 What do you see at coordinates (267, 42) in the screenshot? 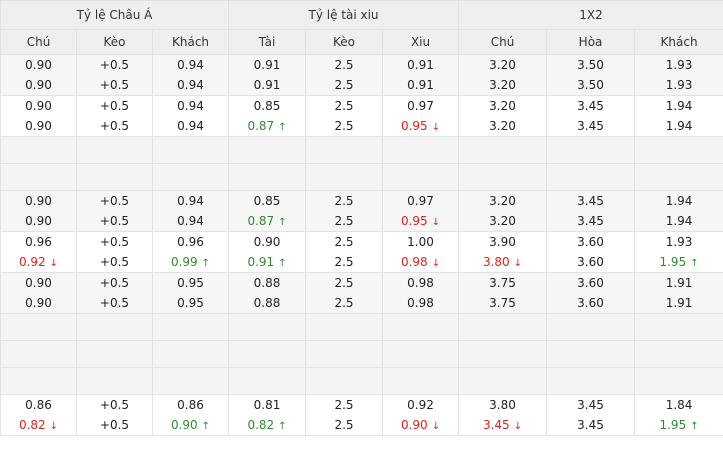
I see `col-header-over: Tài` at bounding box center [267, 42].